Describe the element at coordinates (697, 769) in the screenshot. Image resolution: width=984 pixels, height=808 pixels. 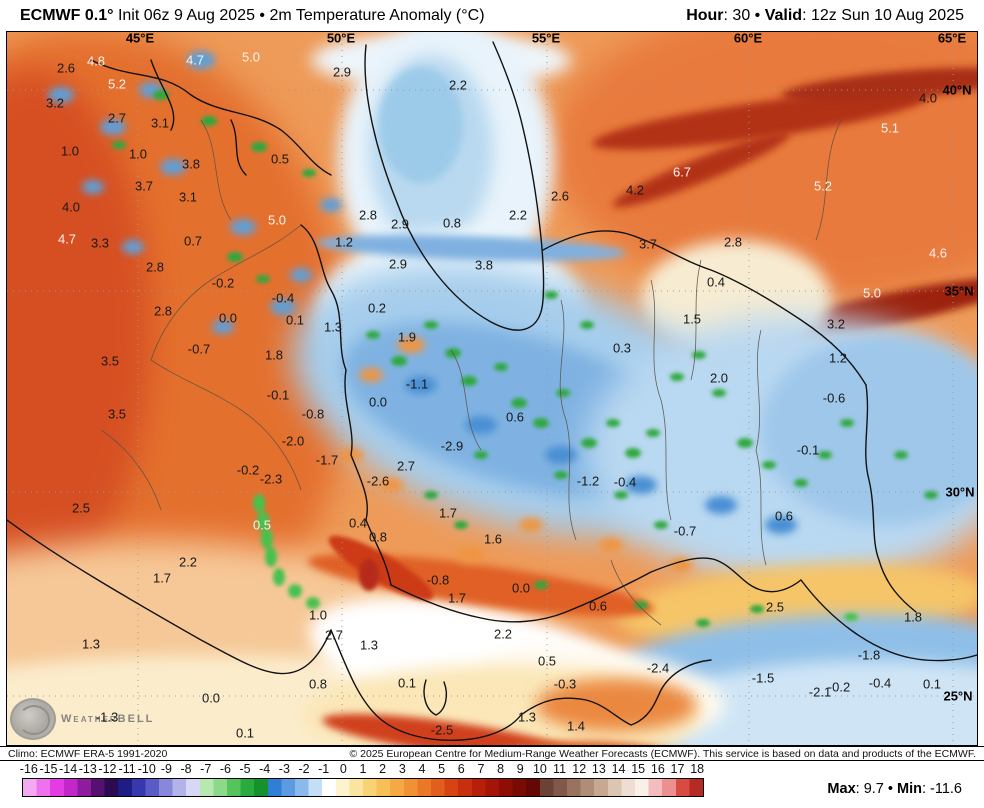
I see `colorbar-tick: 18` at that location.